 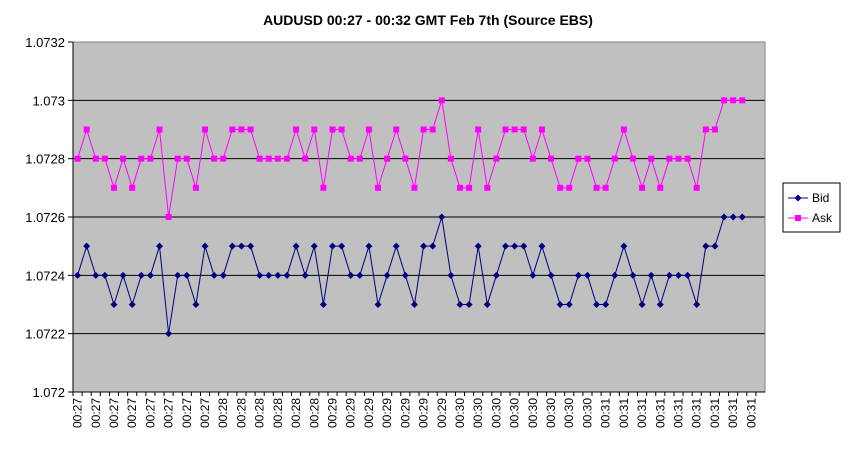 I want to click on legend-box, so click(x=811, y=207).